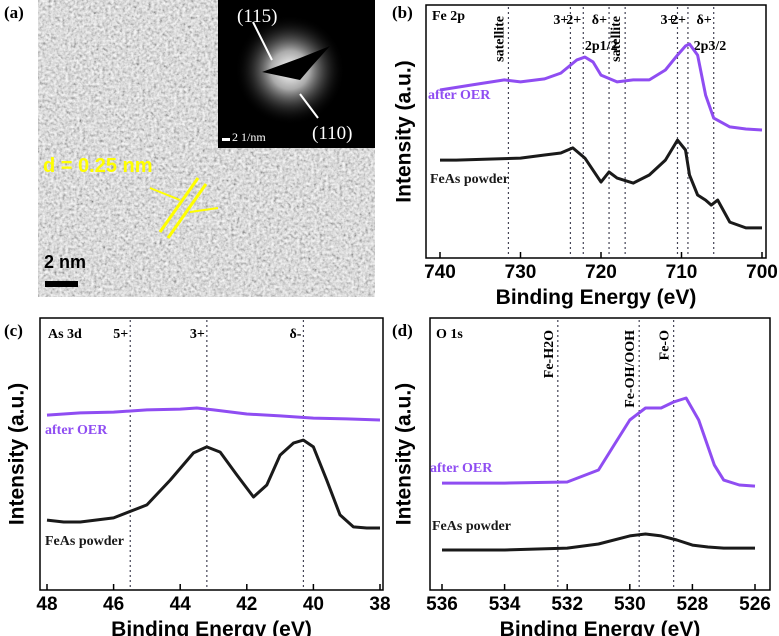  Describe the element at coordinates (440, 272) in the screenshot. I see `x-tick-label: 740` at that location.